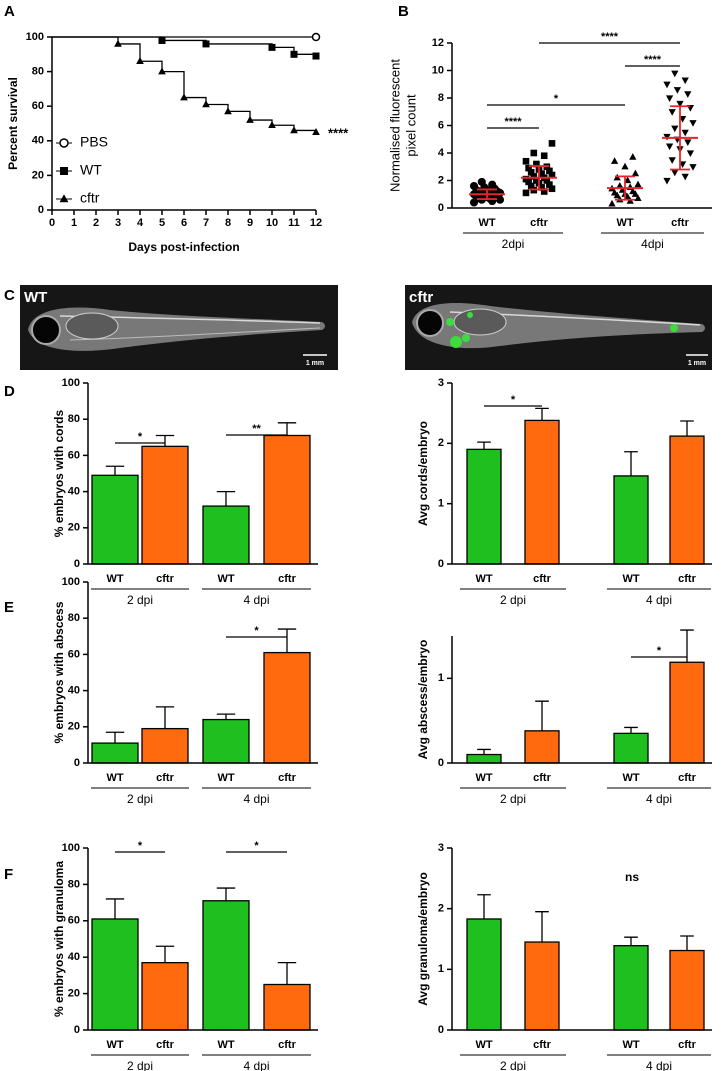 The height and width of the screenshot is (1071, 726). I want to click on group-label: 2dpi, so click(513, 244).